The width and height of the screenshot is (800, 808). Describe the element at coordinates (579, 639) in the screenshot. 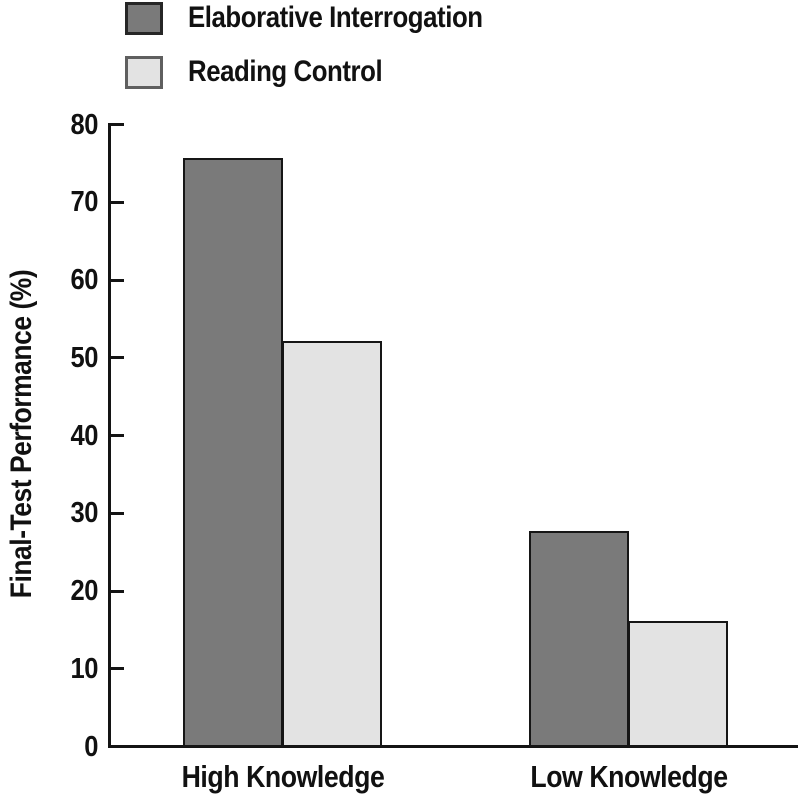

I see `bar-elaborative-interrogation-low-knowledge` at that location.